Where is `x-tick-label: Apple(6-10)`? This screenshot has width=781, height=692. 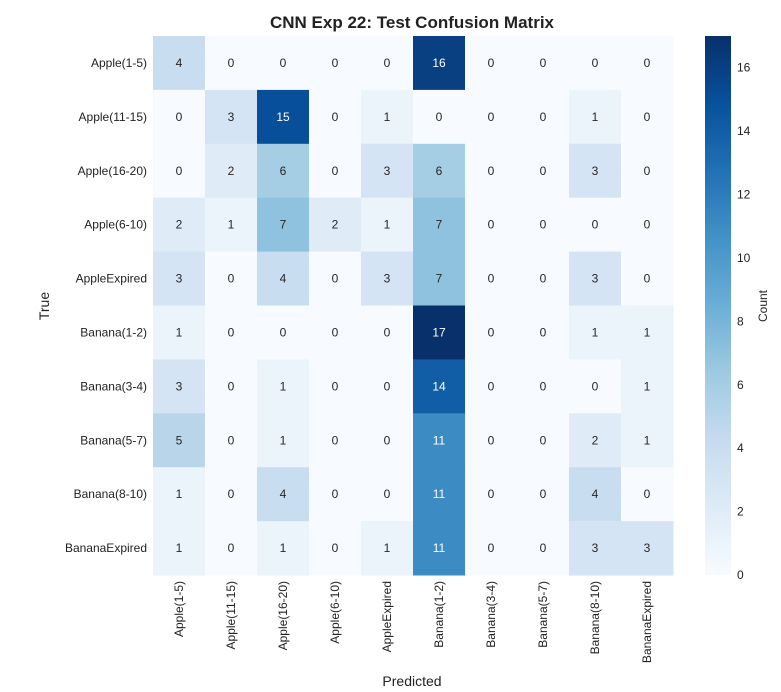
x-tick-label: Apple(6-10) is located at coordinates (335, 612).